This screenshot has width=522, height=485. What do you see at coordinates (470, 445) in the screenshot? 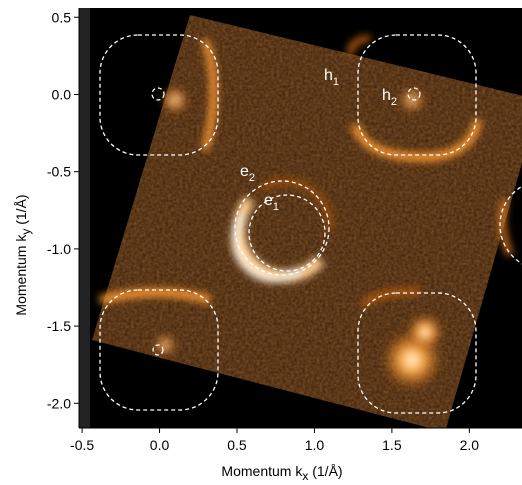
I see `x-tick-label: 2.0` at bounding box center [470, 445].